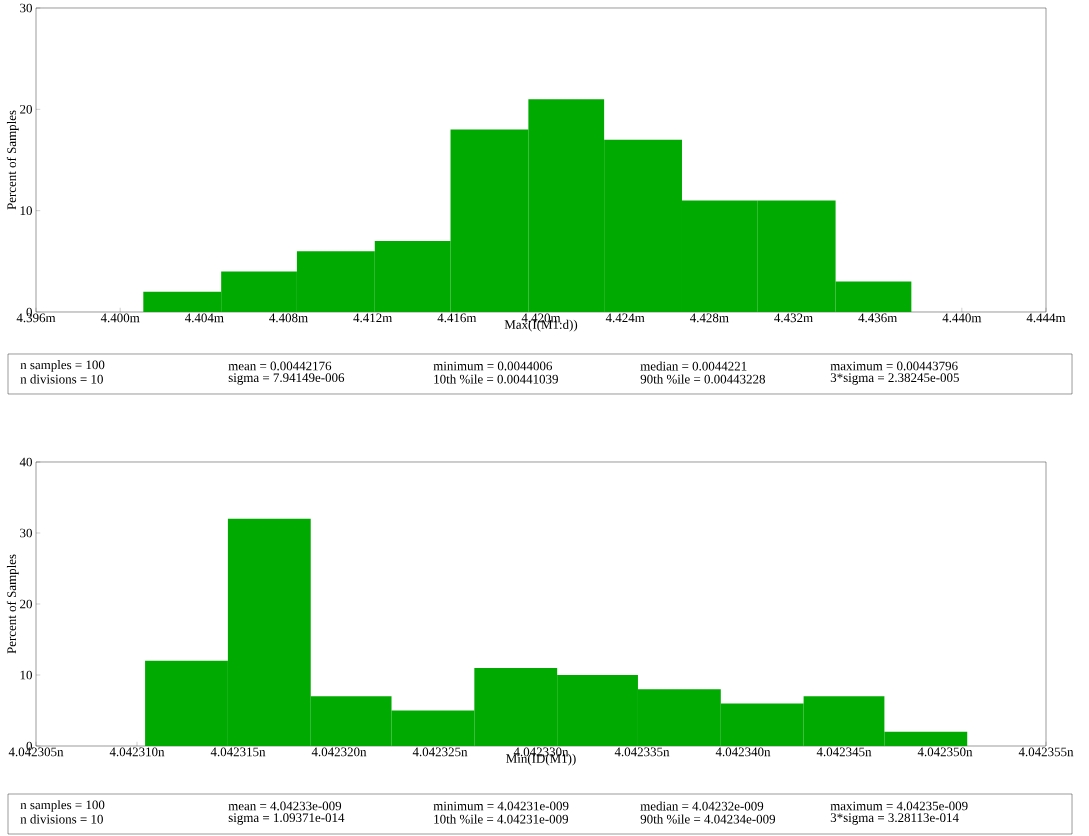 The image size is (1089, 836). What do you see at coordinates (493, 366) in the screenshot?
I see `text: minimum = 0.0044006` at bounding box center [493, 366].